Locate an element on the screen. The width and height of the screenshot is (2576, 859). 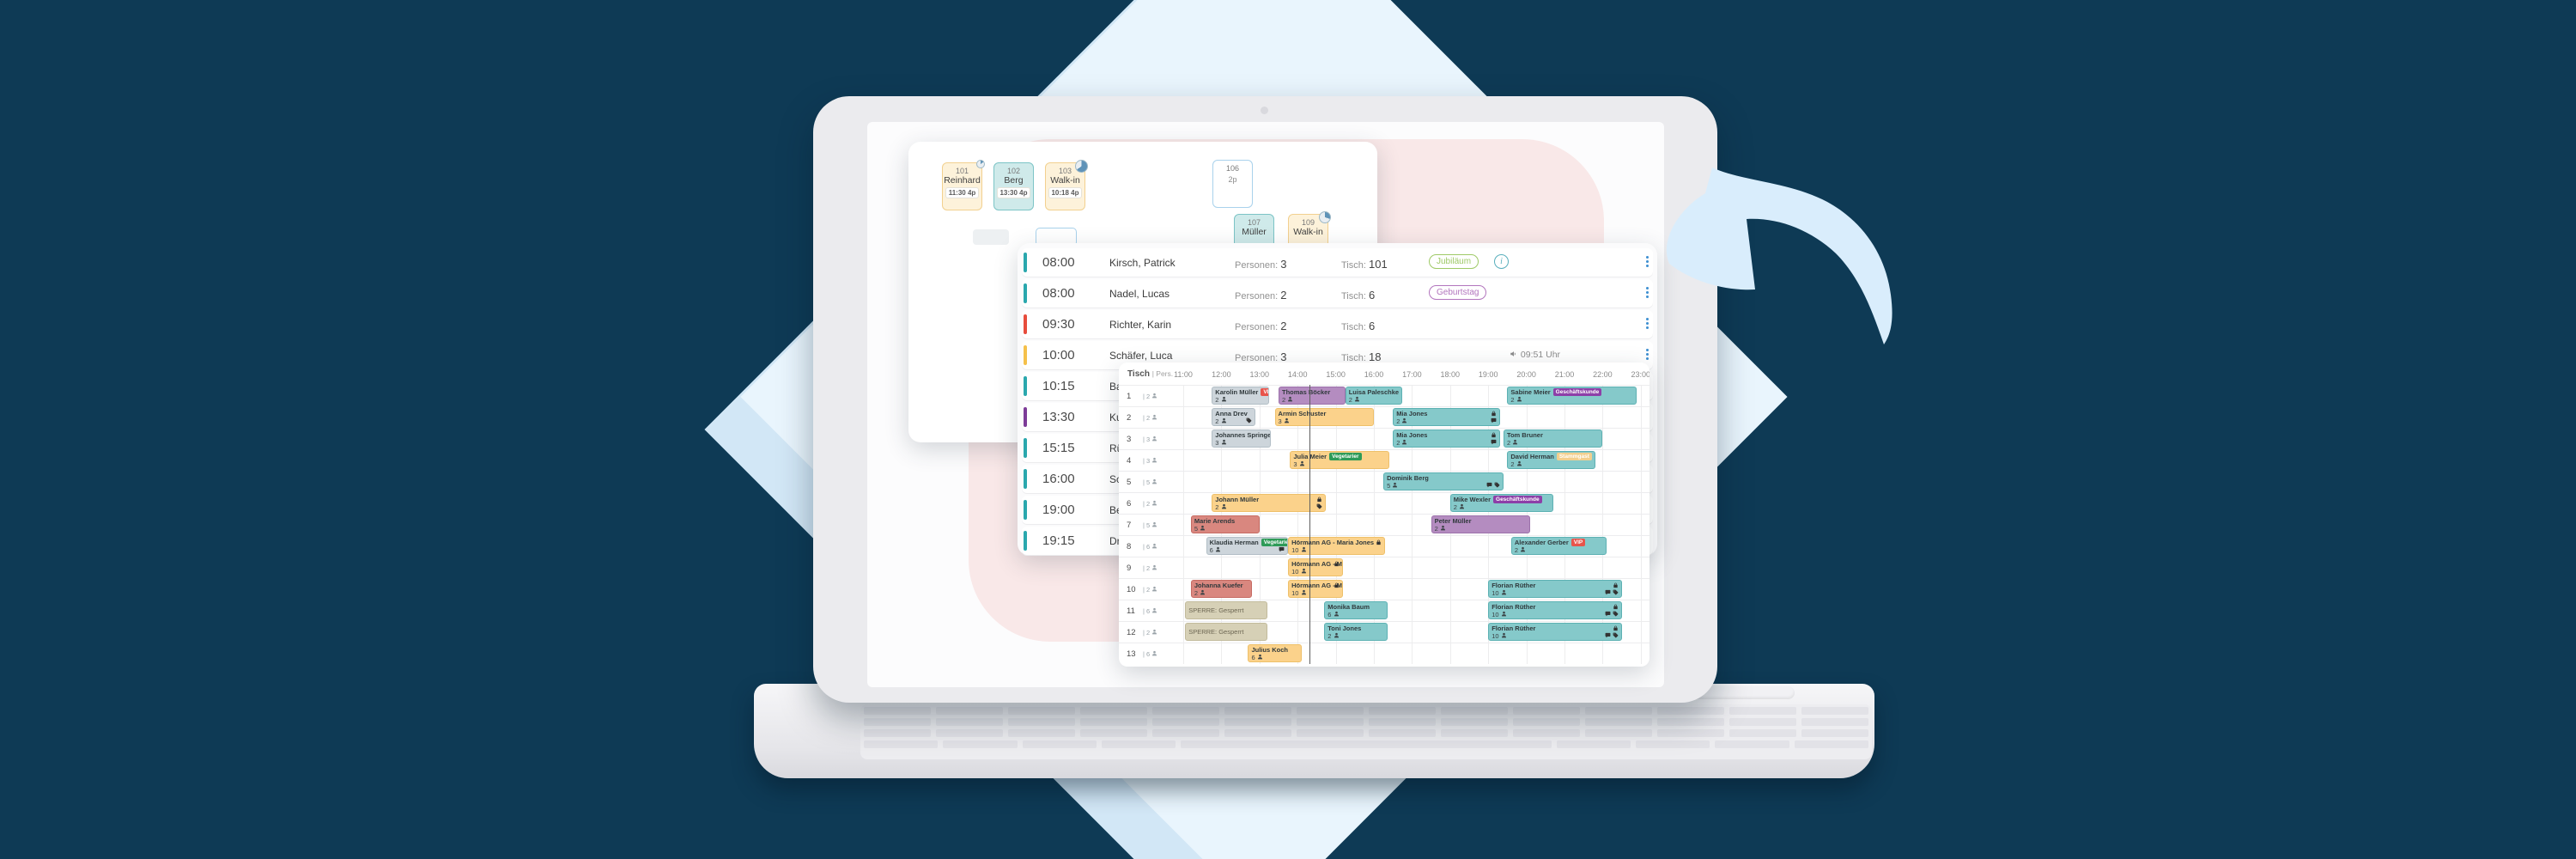
table-value: 6 is located at coordinates (1372, 295).